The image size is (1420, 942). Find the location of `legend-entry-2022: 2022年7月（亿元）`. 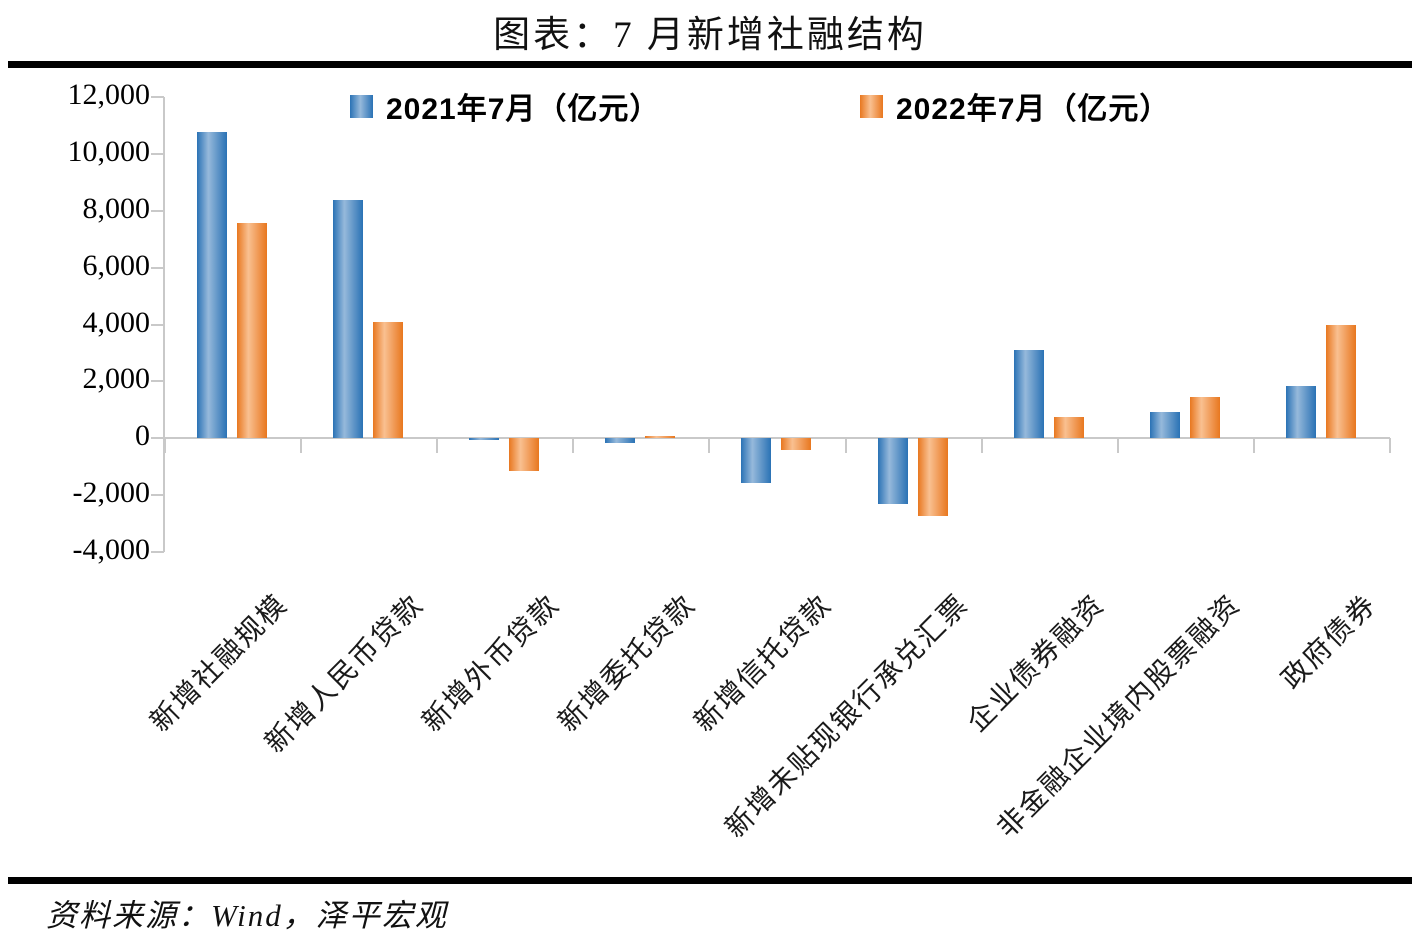

legend-entry-2022: 2022年7月（亿元） is located at coordinates (1015, 106).